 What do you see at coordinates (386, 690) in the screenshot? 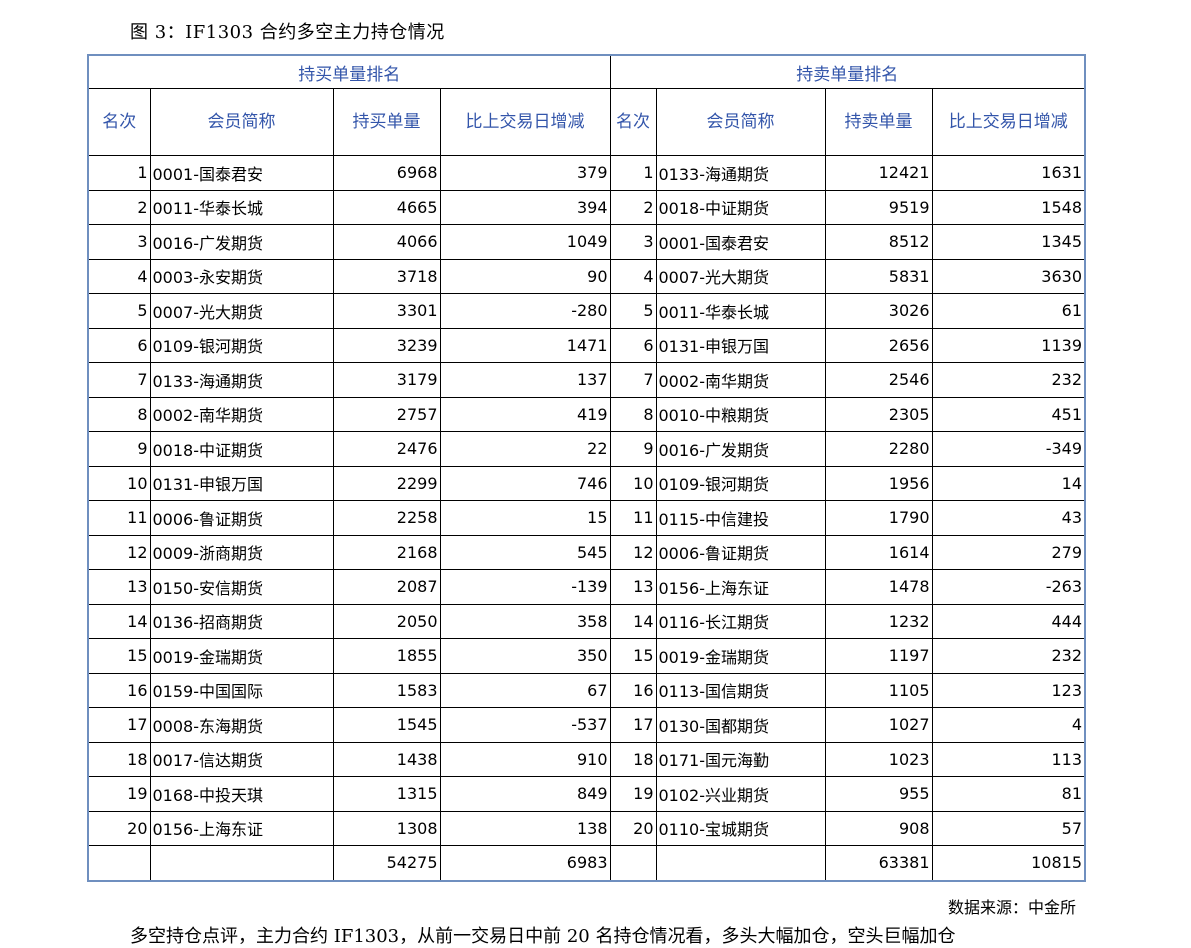
I see `long-qty-cell: 1583` at bounding box center [386, 690].